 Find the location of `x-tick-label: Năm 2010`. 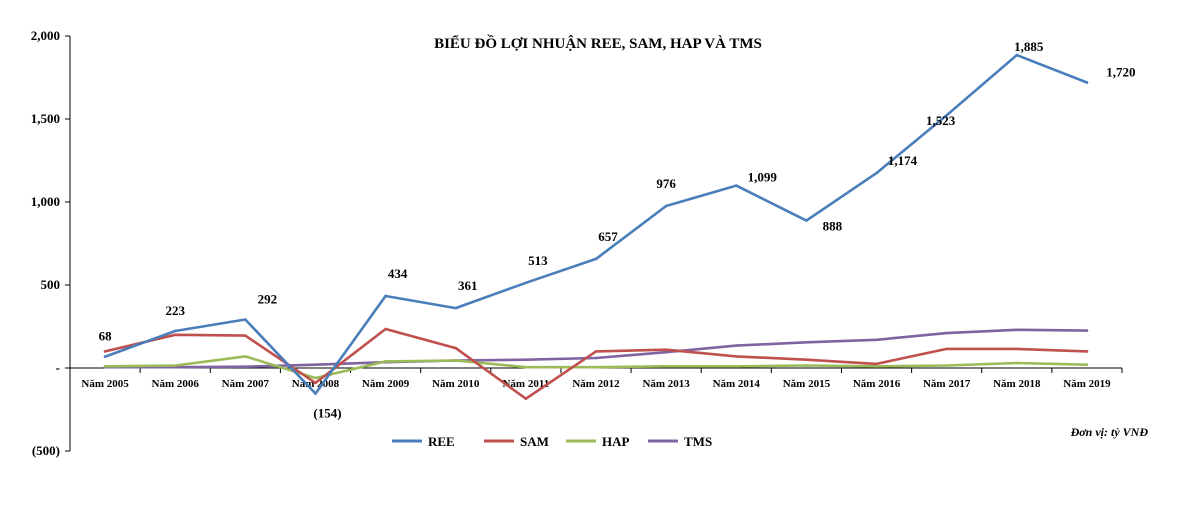

x-tick-label: Năm 2010 is located at coordinates (456, 384).